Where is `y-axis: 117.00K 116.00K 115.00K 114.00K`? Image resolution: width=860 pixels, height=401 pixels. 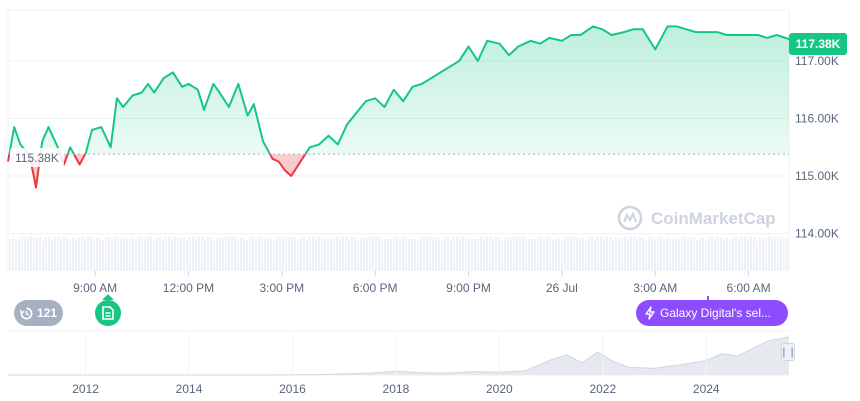 y-axis: 117.00K 116.00K 115.00K 114.00K is located at coordinates (817, 147).